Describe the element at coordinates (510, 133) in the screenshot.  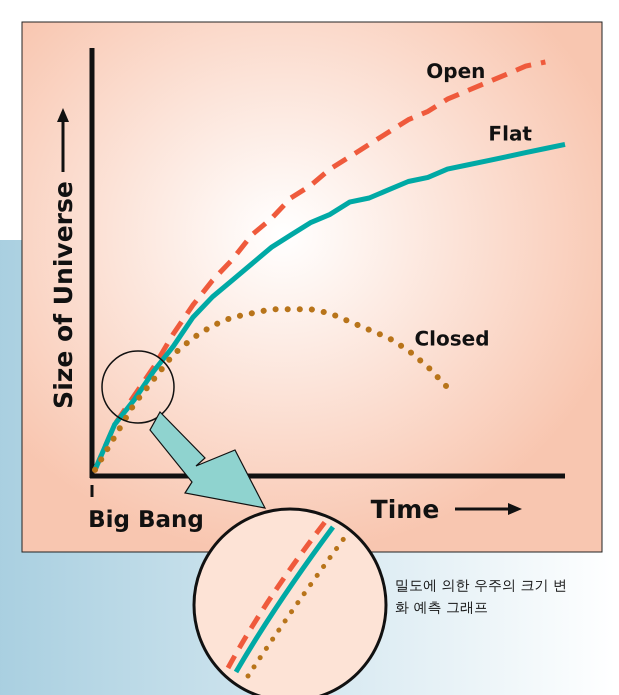
I see `series-label: Flat` at that location.